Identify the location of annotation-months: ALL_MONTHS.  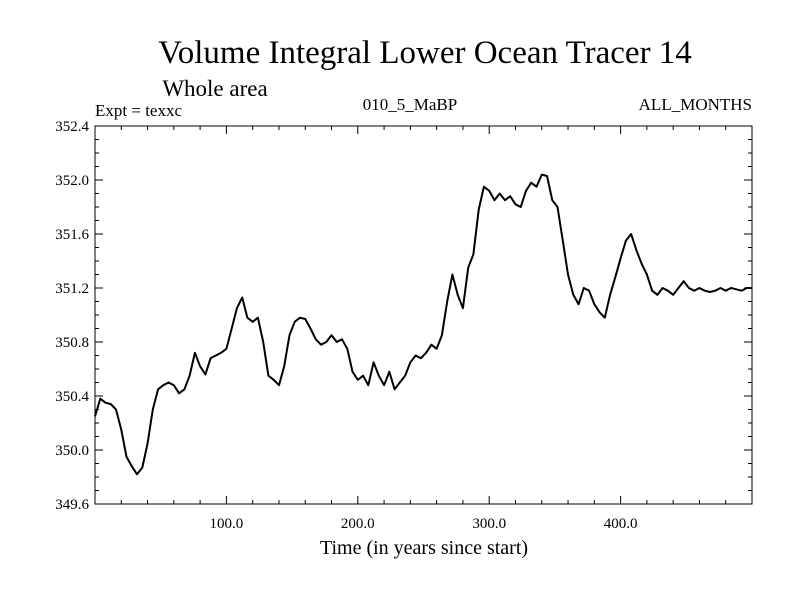
(695, 104).